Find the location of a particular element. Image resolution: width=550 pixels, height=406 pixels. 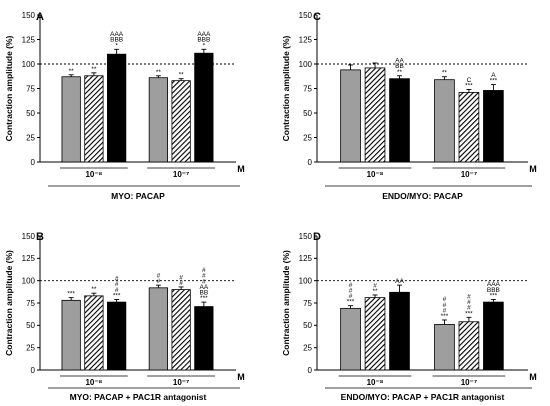

panel-caption: MYO: PACAP + PAC1R antagonist is located at coordinates (138, 397).